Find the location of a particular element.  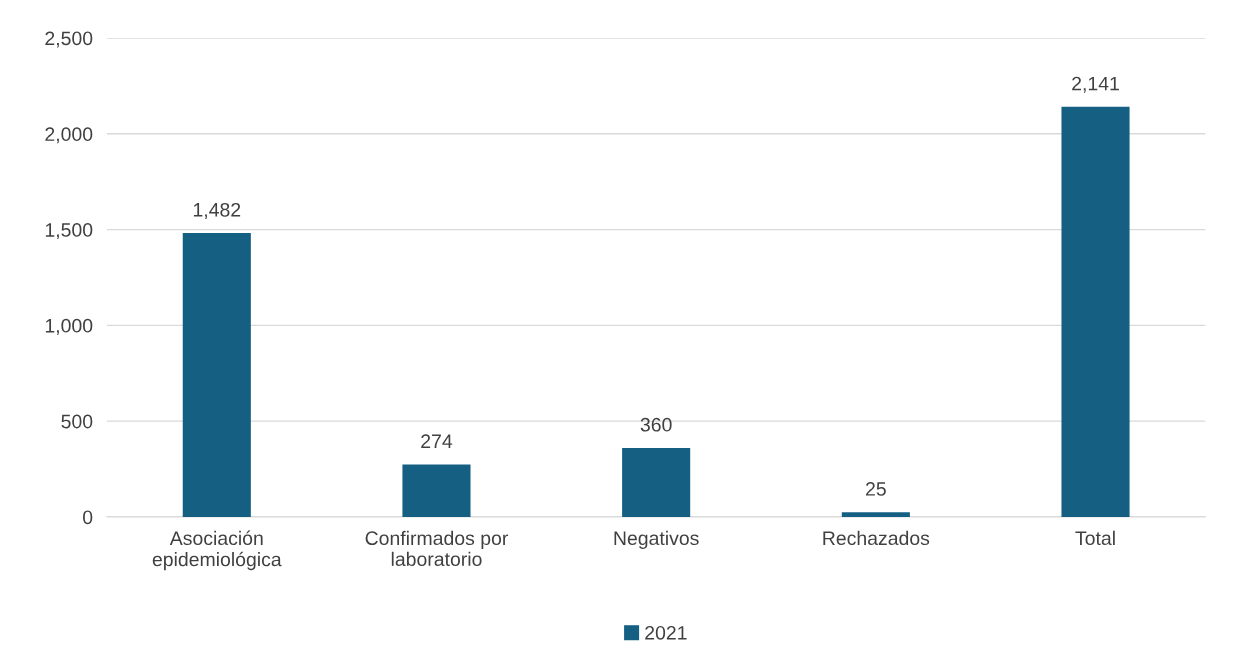

text: 25 is located at coordinates (876, 489).